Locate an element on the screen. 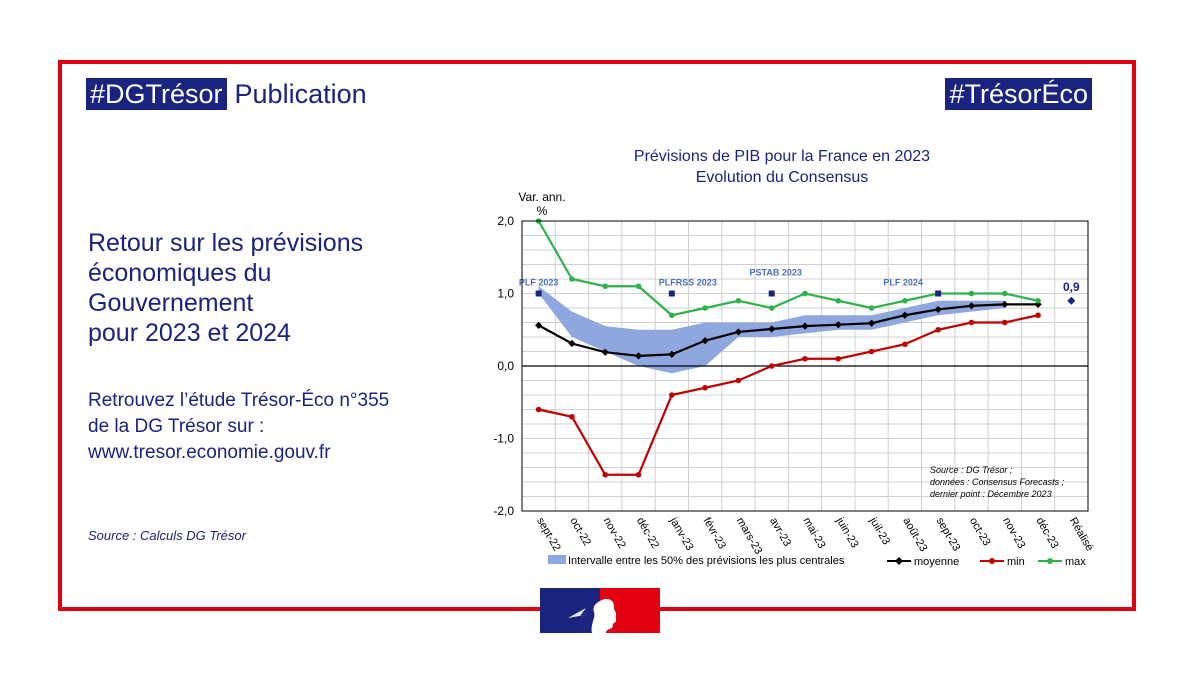  logo-blue-panel is located at coordinates (570, 610).